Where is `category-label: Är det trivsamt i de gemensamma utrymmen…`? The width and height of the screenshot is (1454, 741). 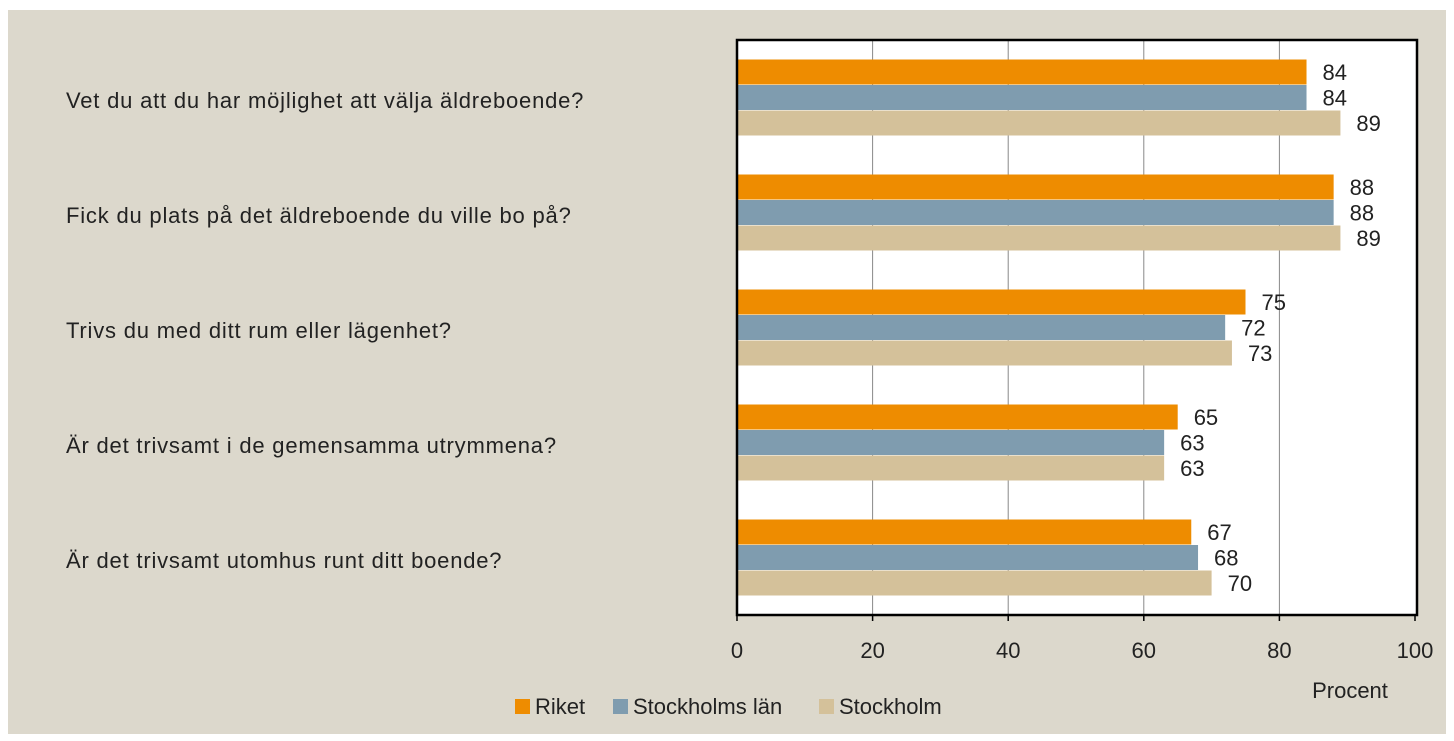 category-label: Är det trivsamt i de gemensamma utrymmen… is located at coordinates (311, 445).